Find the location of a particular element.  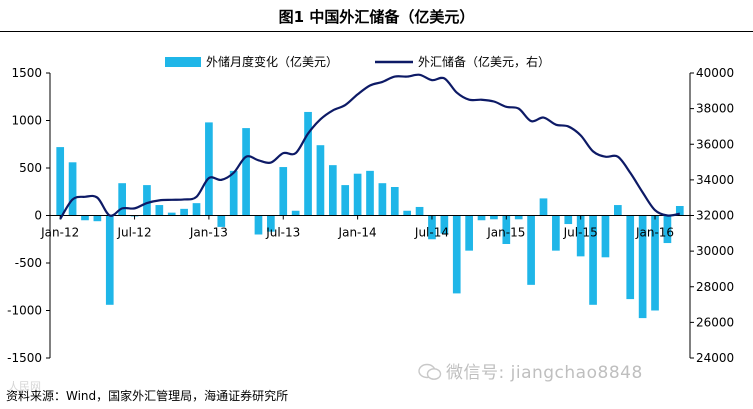

x-tick-label: Jan-14 is located at coordinates (357, 233).